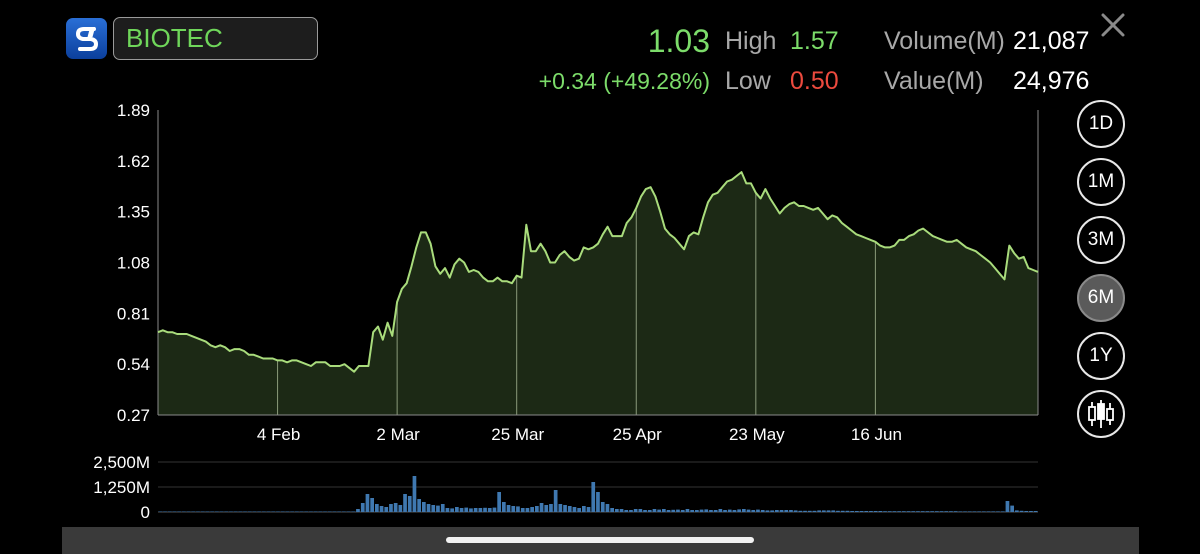 Image resolution: width=1200 pixels, height=554 pixels. I want to click on x-tick-label: 16 Jun, so click(876, 434).